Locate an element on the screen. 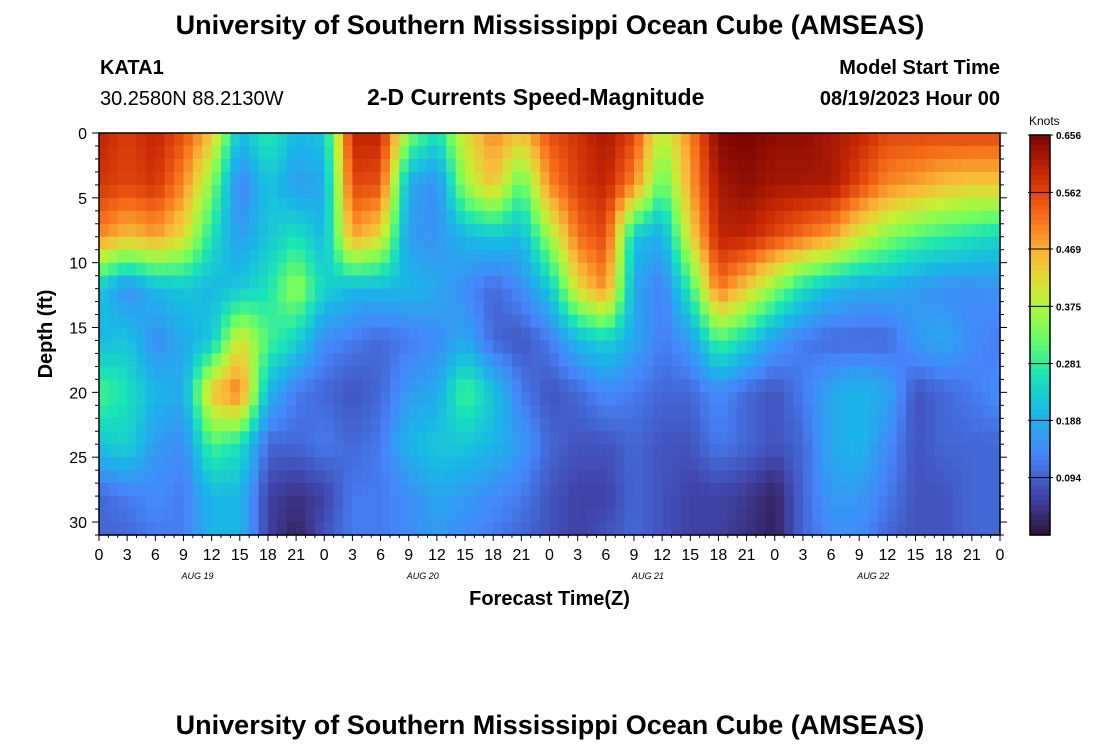 This screenshot has height=750, width=1100. x-tick-label: 0 is located at coordinates (1000, 555).